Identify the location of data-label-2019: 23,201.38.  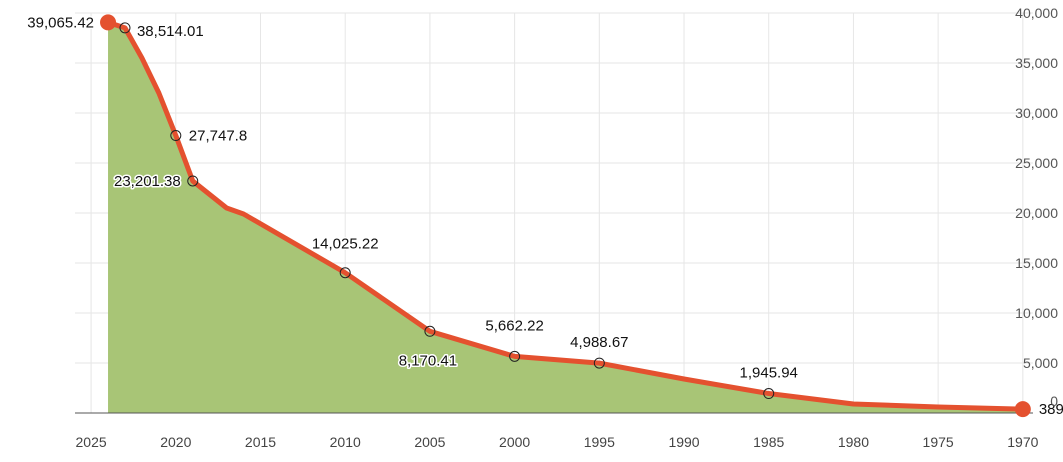
(147, 181).